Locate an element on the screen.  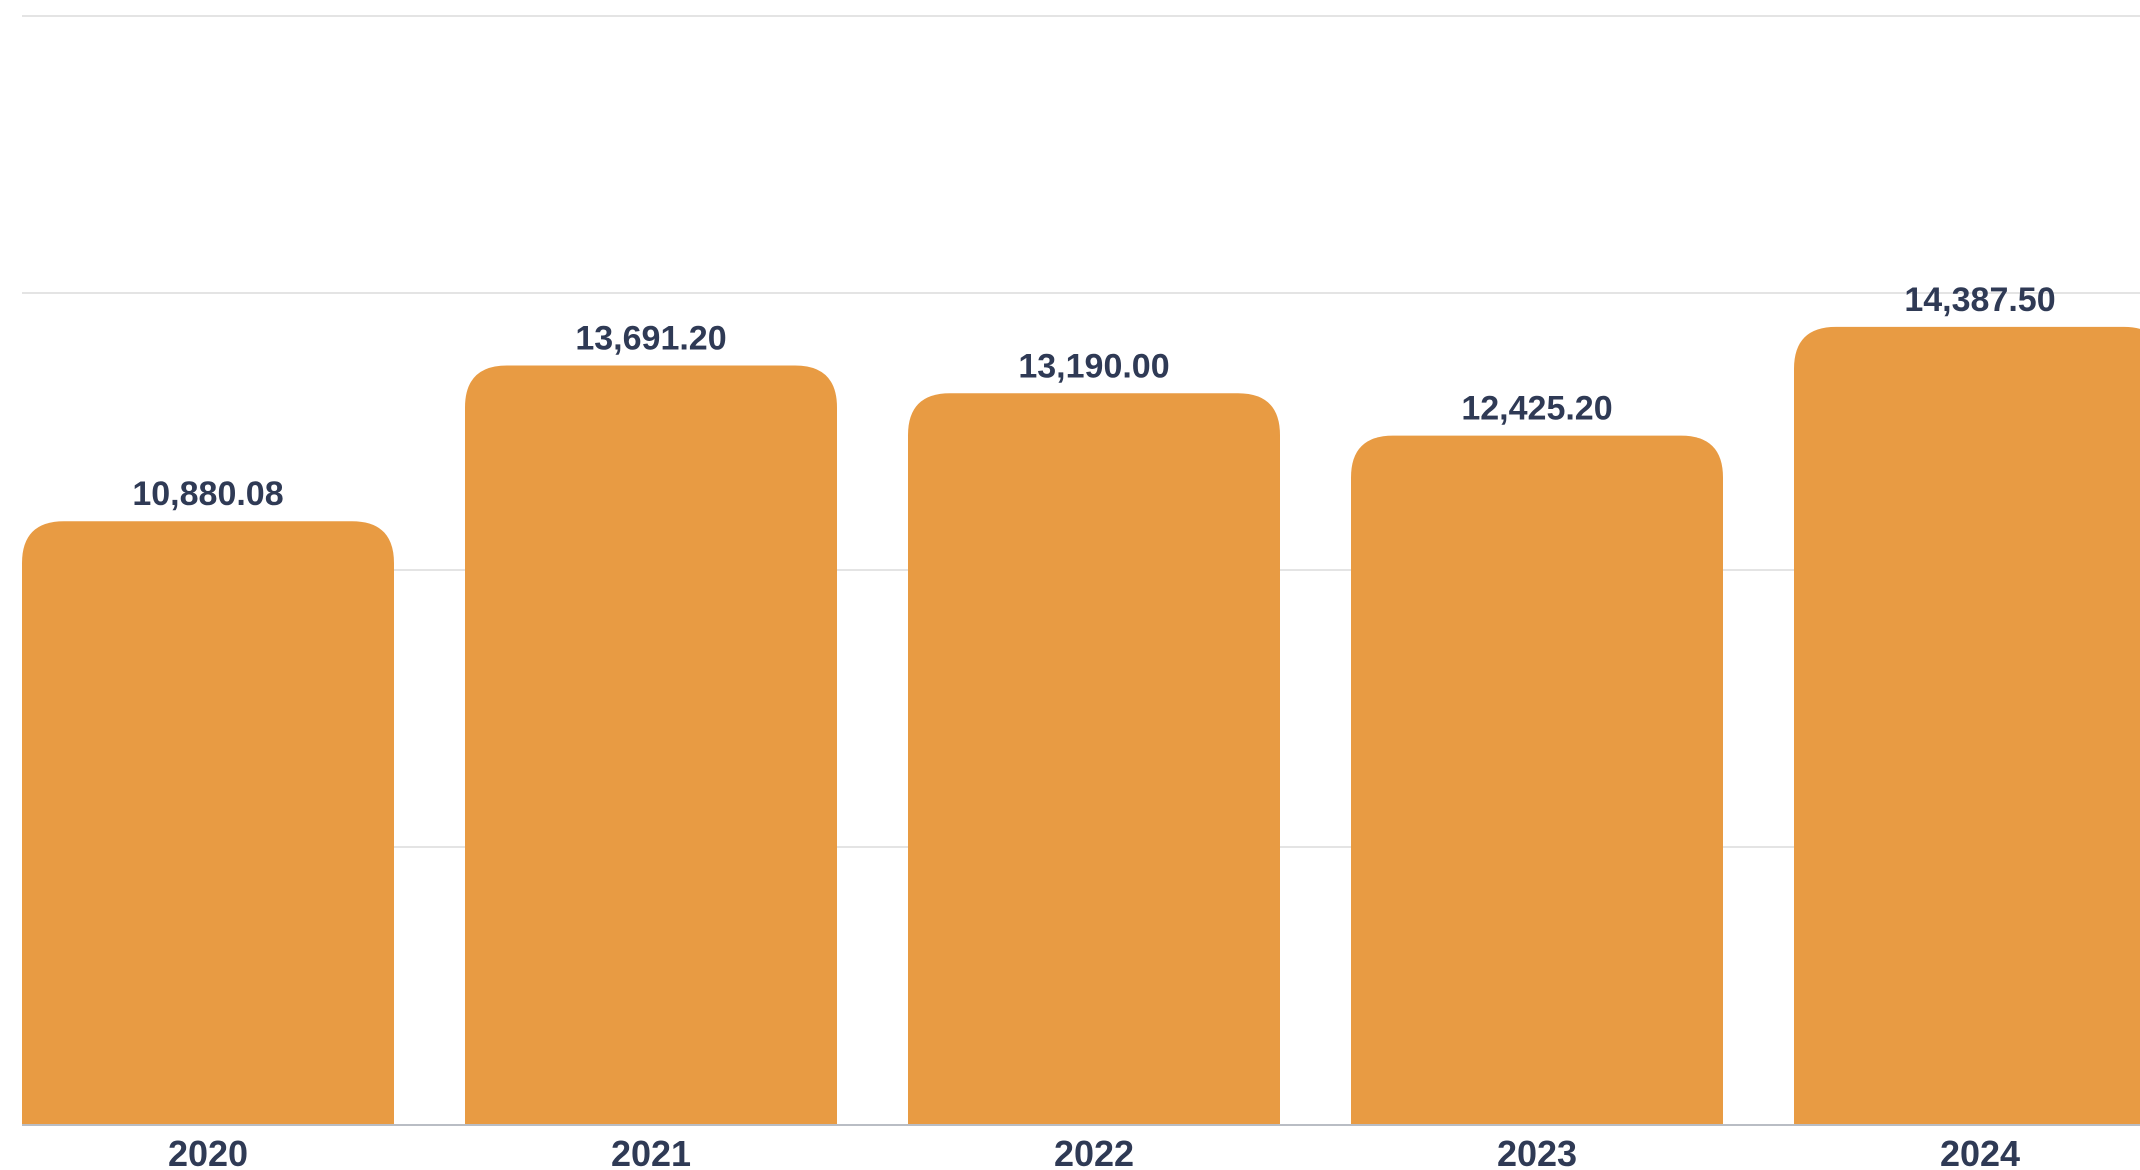
bar-2021 is located at coordinates (651, 745).